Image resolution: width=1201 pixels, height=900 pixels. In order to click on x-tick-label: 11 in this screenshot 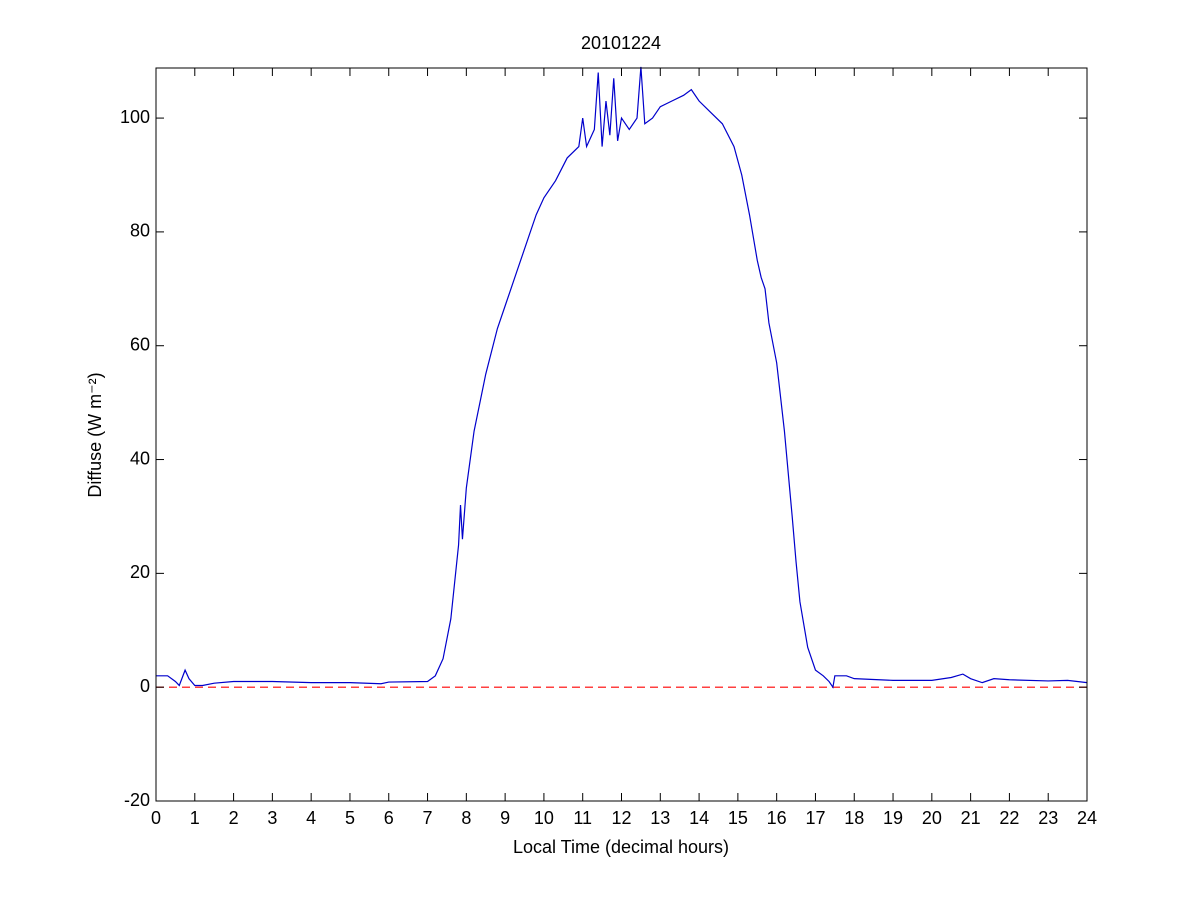, I will do `click(582, 818)`.